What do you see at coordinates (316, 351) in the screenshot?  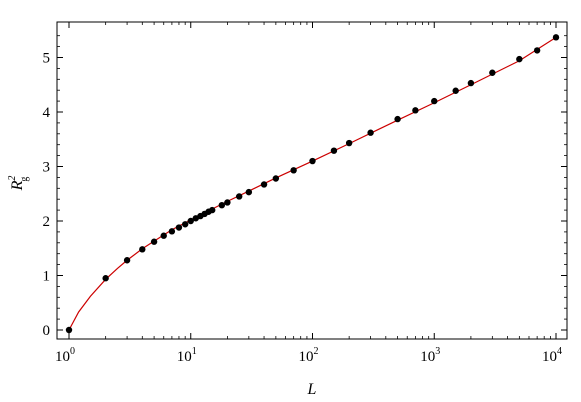 I see `x-tick-label-exponent: 2` at bounding box center [316, 351].